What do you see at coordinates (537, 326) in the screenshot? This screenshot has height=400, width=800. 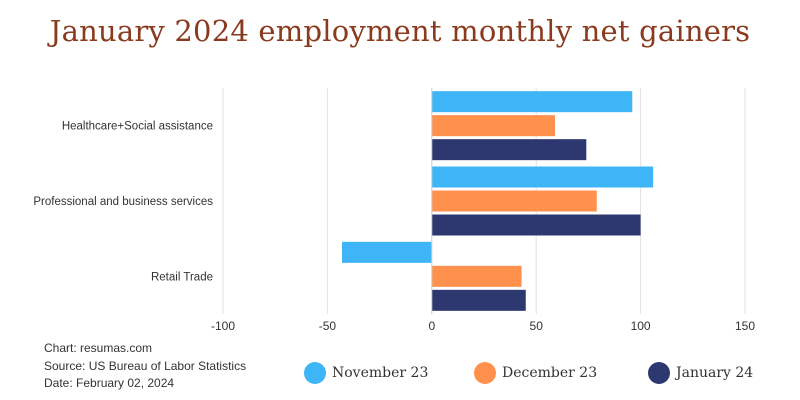 I see `x-tick-label: 50` at bounding box center [537, 326].